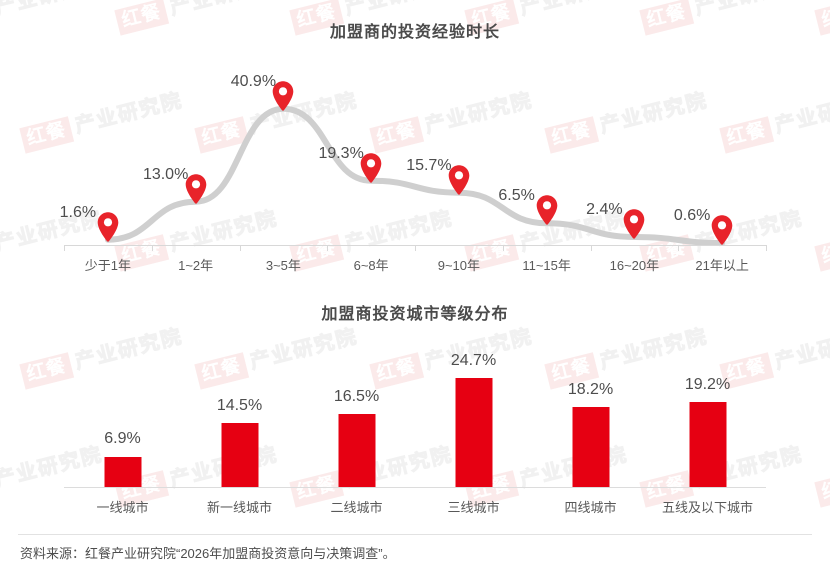  Describe the element at coordinates (516, 196) in the screenshot. I see `data-label: 6.5%` at that location.